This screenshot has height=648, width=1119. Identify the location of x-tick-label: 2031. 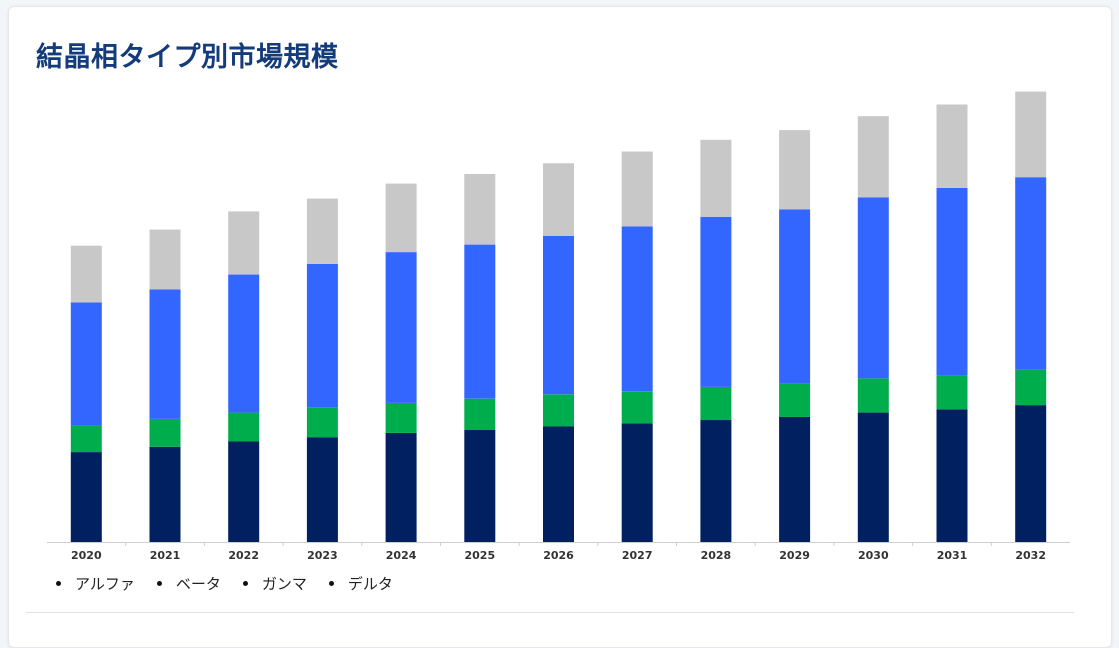
(952, 555).